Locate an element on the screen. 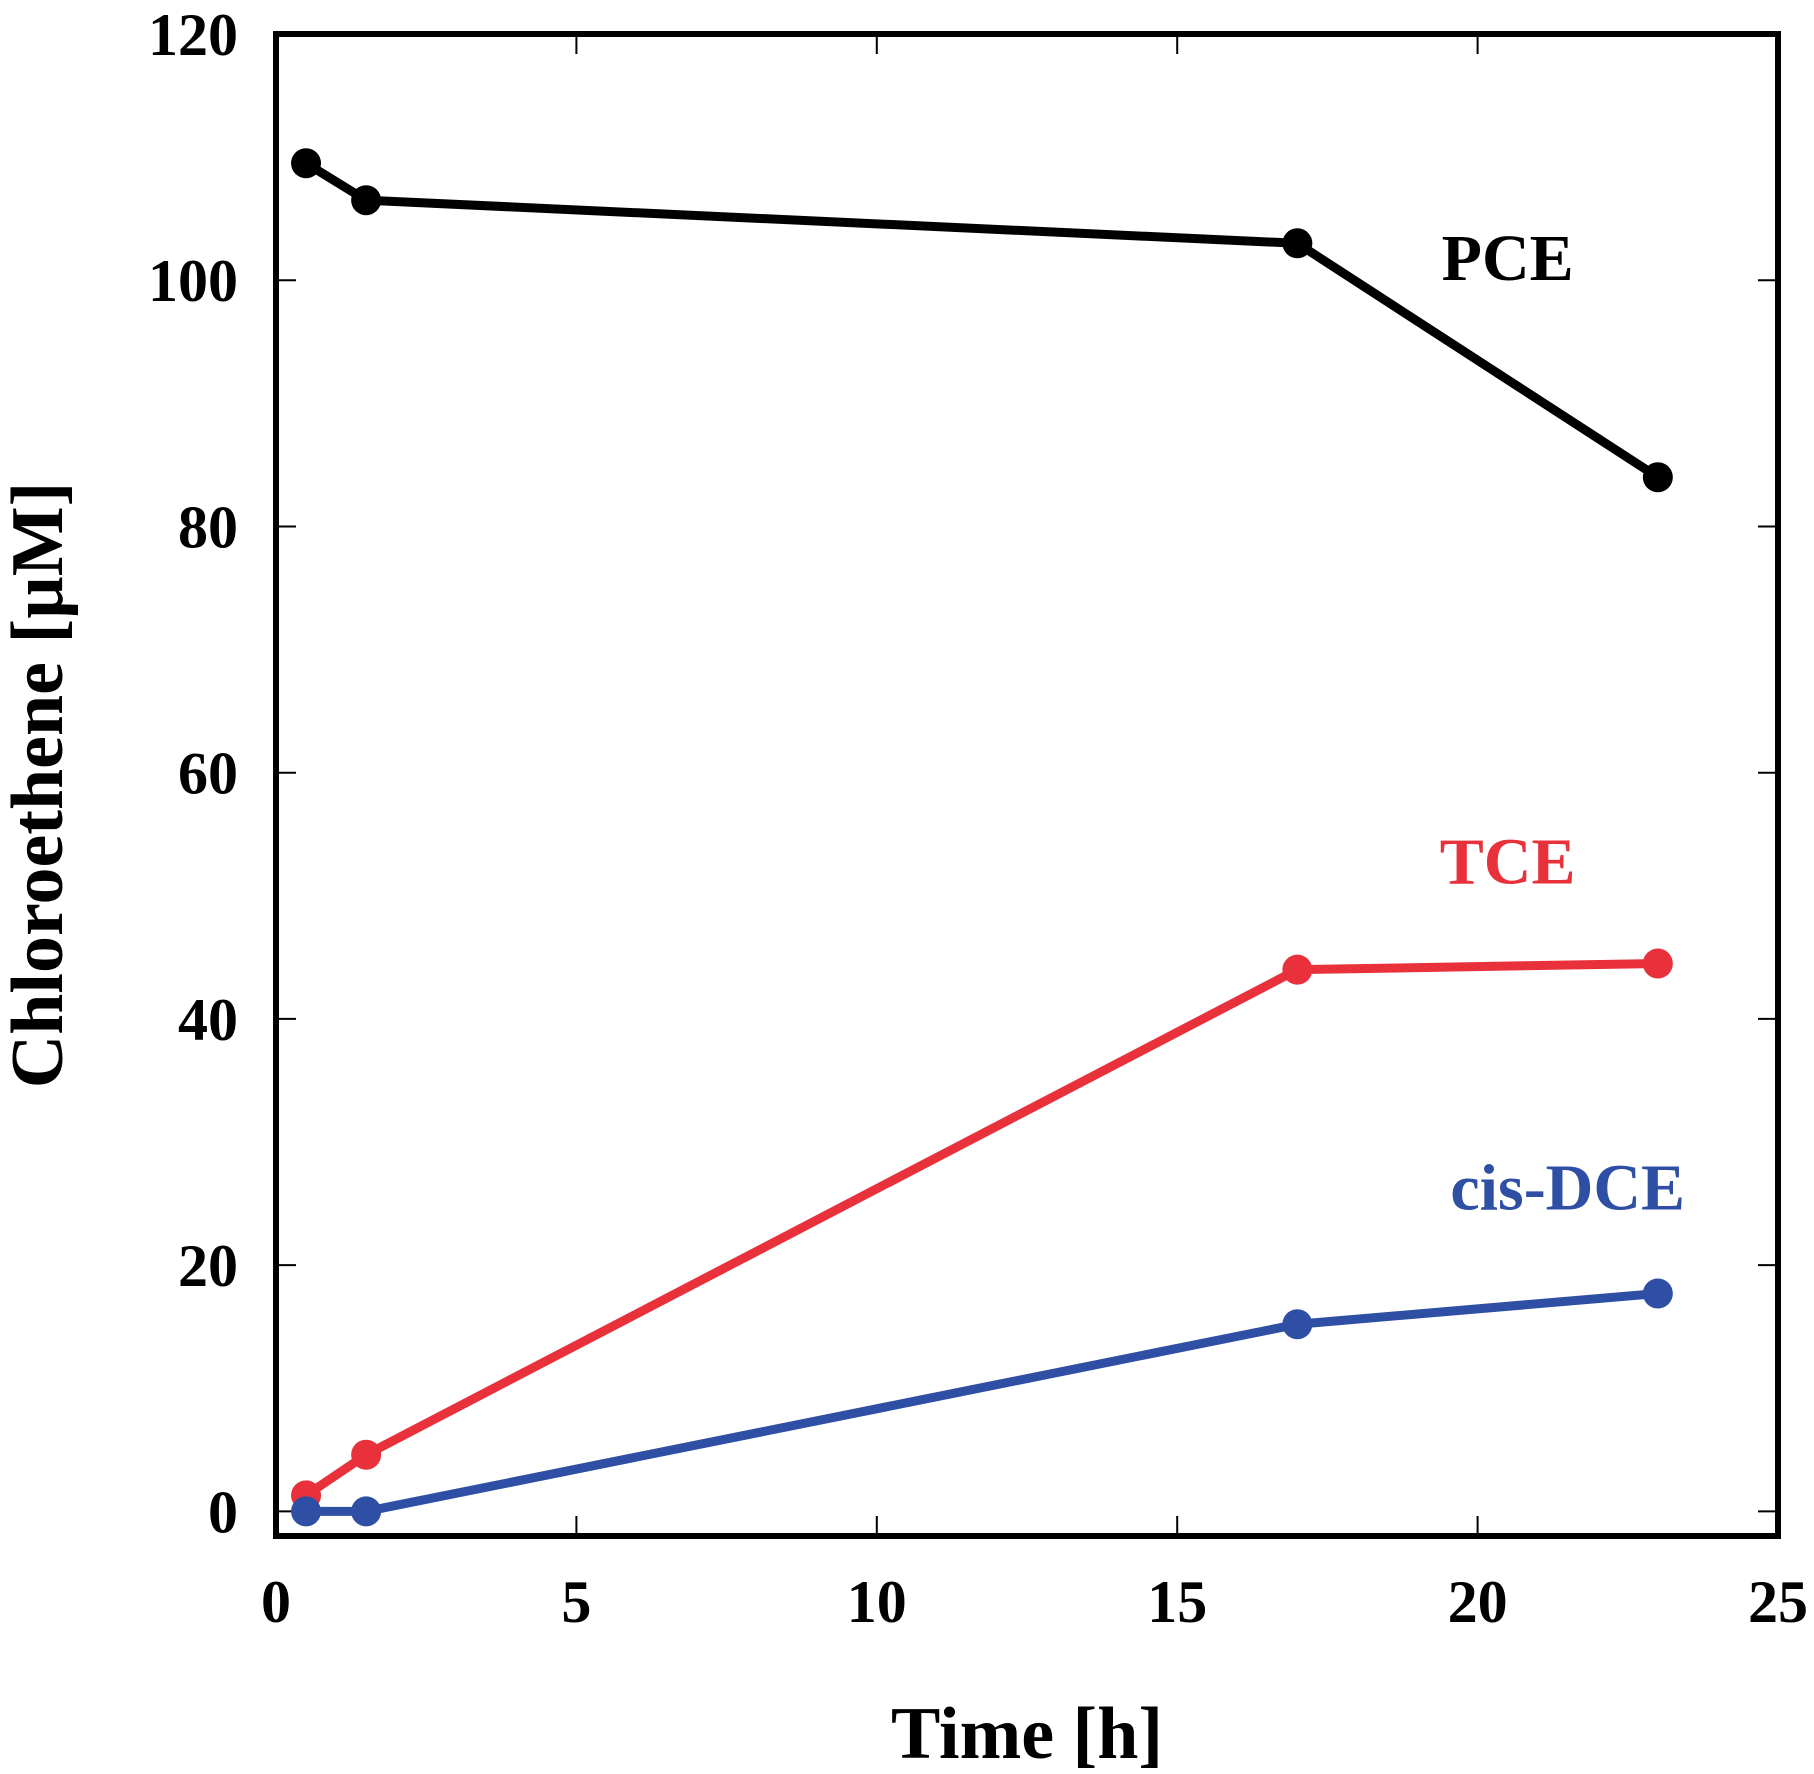 This screenshot has width=1814, height=1774. pce-line is located at coordinates (982, 320).